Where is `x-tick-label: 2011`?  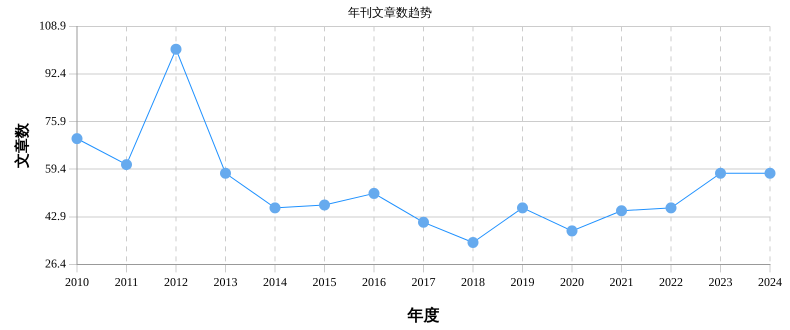
x-tick-label: 2011 is located at coordinates (126, 281).